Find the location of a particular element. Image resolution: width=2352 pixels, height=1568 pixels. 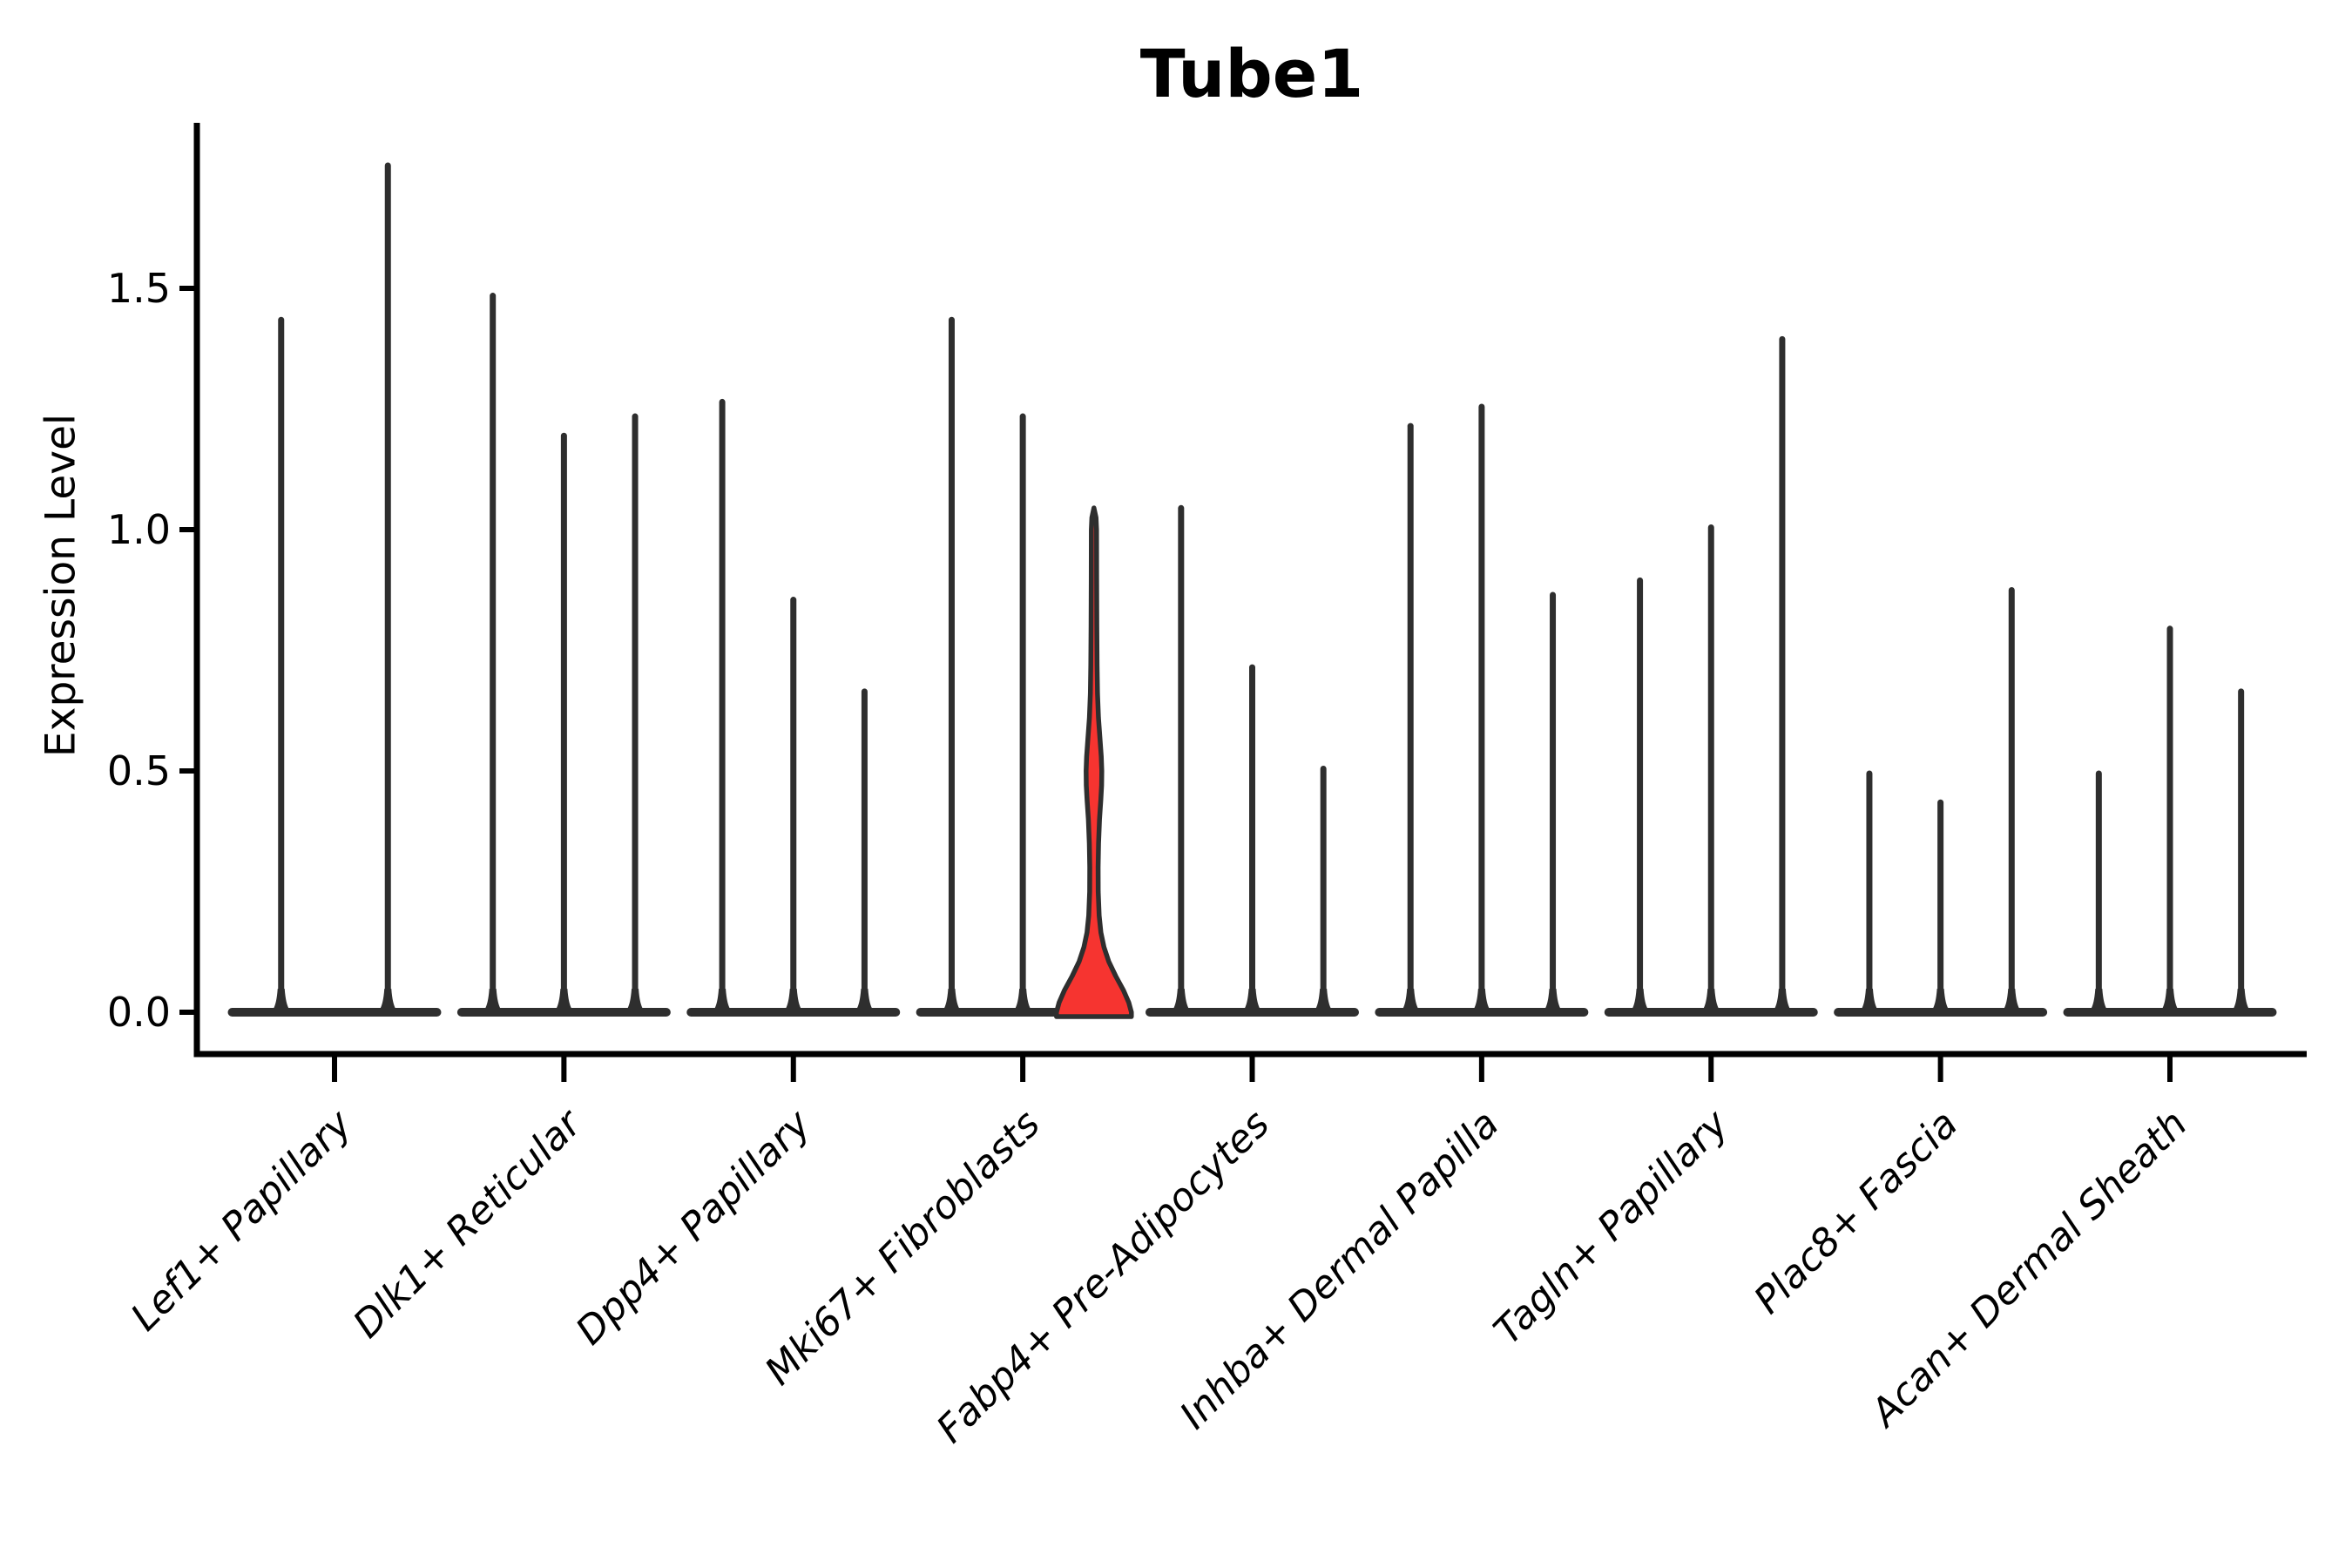

chart-title: Tube1 is located at coordinates (1251, 74).